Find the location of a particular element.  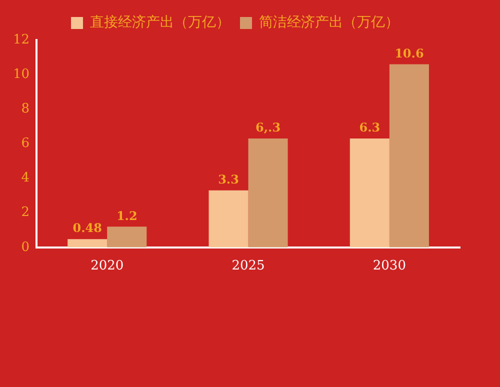

legend-label: 直接经济产出（万亿） is located at coordinates (160, 22).